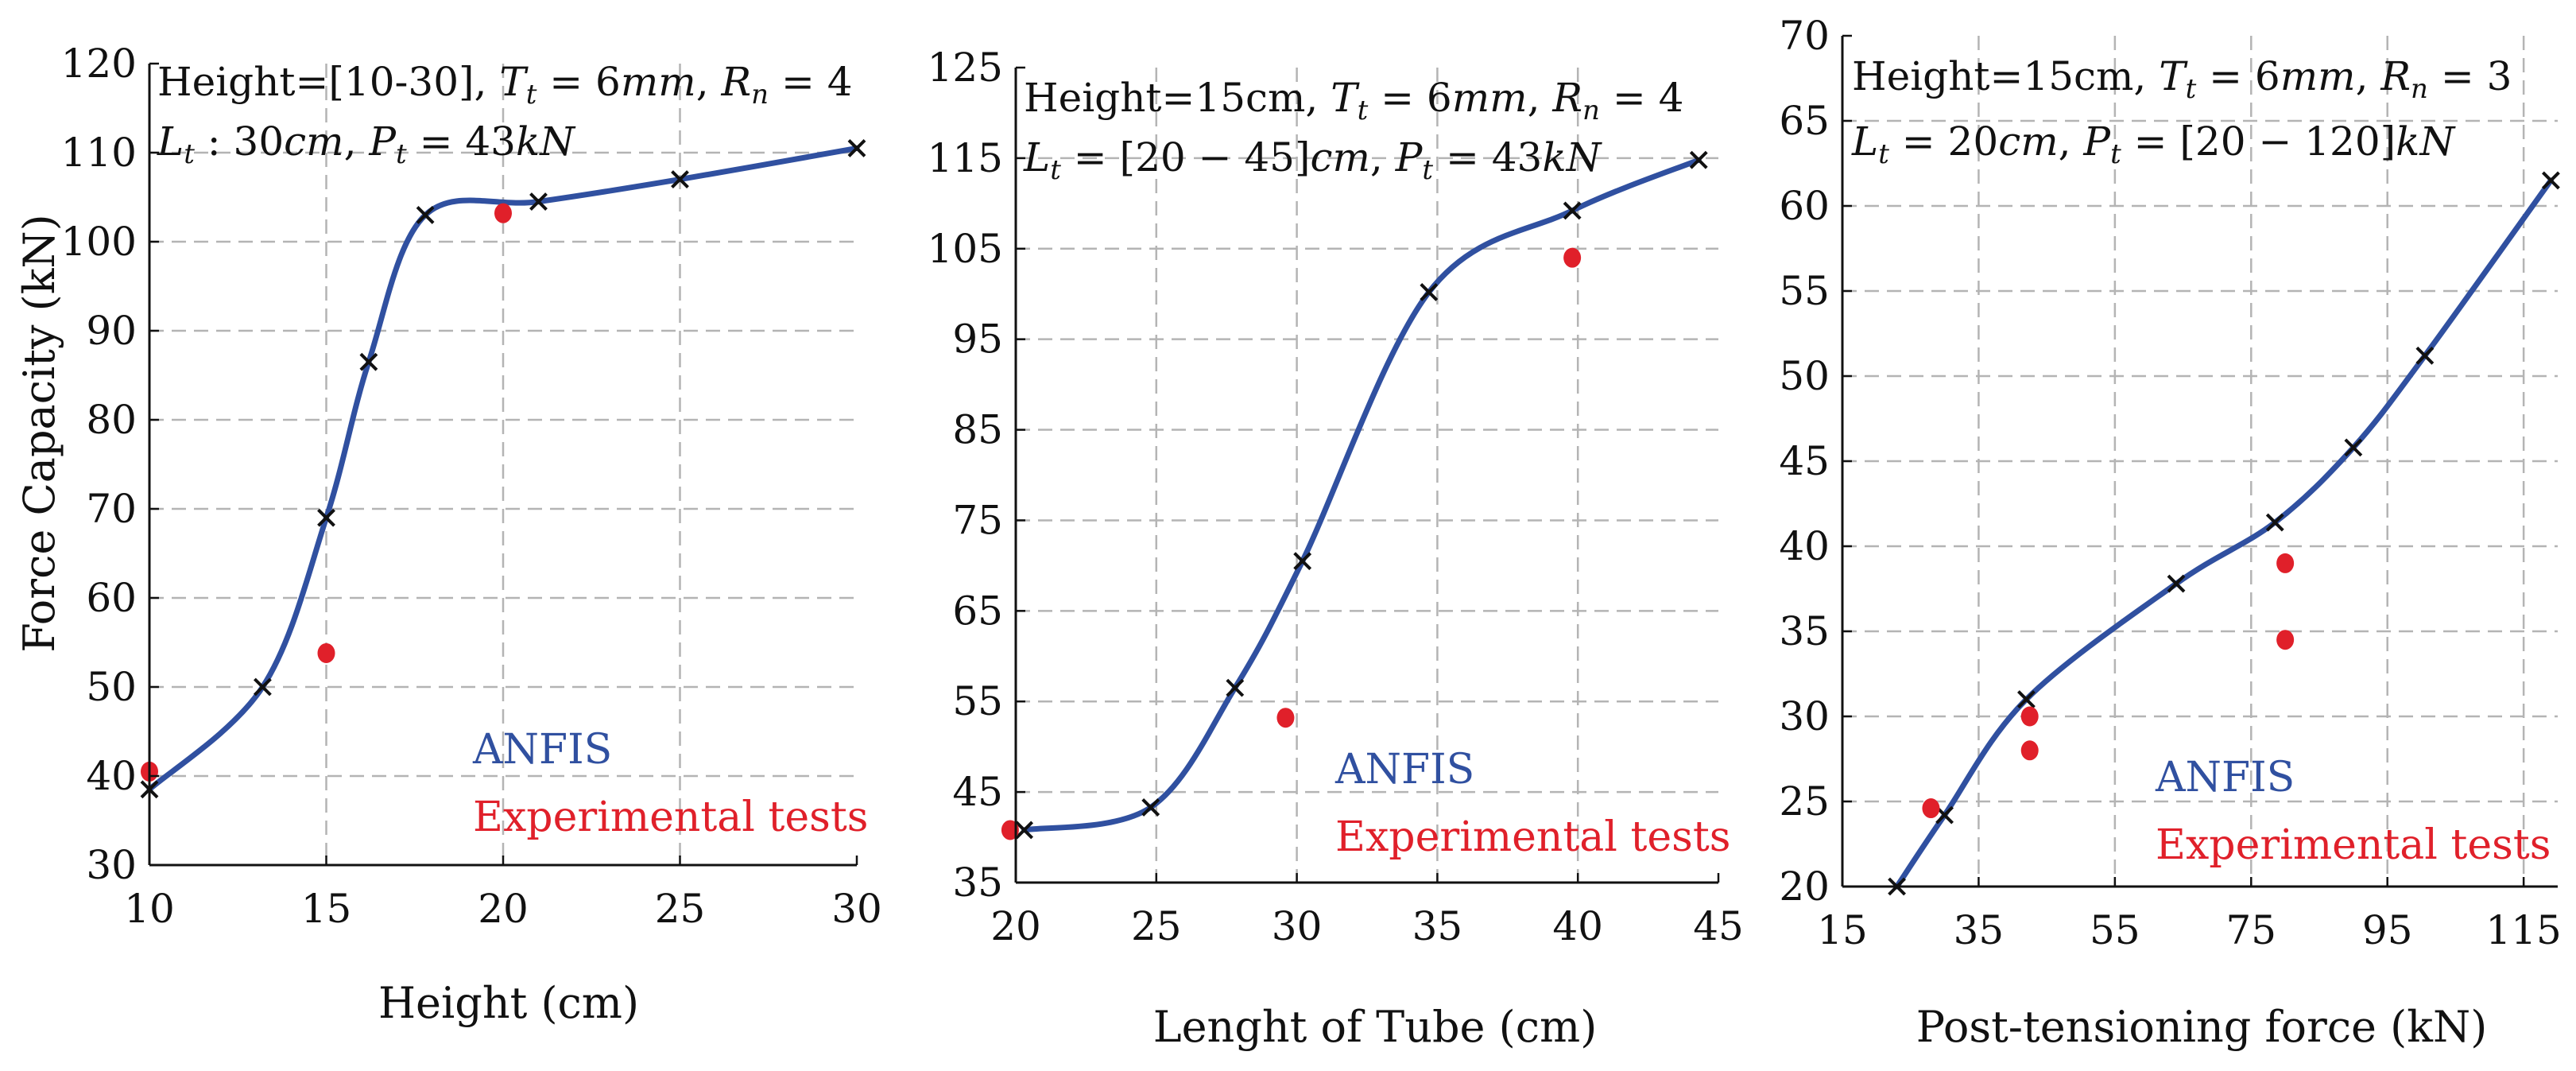 Image resolution: width=2576 pixels, height=1071 pixels. I want to click on y-tick-label: 95, so click(977, 339).